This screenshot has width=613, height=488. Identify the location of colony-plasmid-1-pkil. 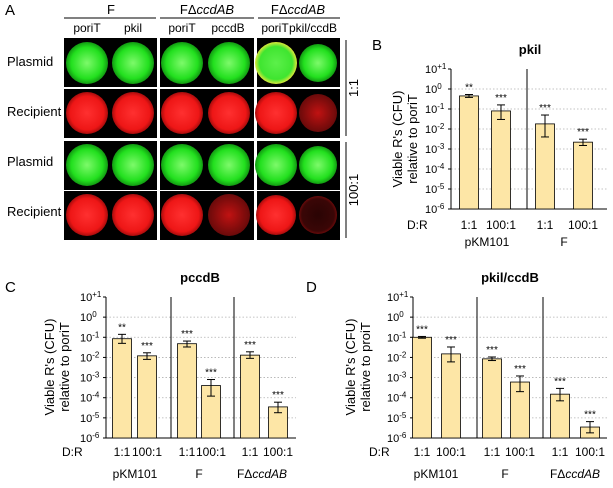
(133, 63).